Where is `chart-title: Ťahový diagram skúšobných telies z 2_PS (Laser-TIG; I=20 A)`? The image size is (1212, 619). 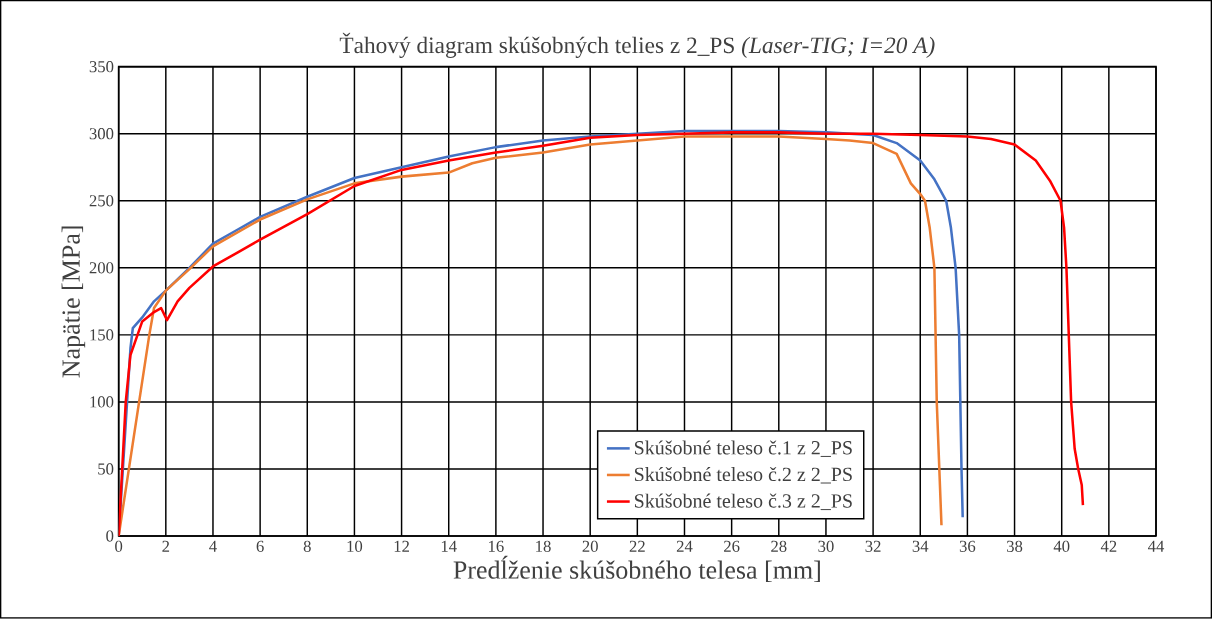
chart-title: Ťahový diagram skúšobných telies z 2_PS (Laser-TIG; I=20 A) is located at coordinates (637, 46).